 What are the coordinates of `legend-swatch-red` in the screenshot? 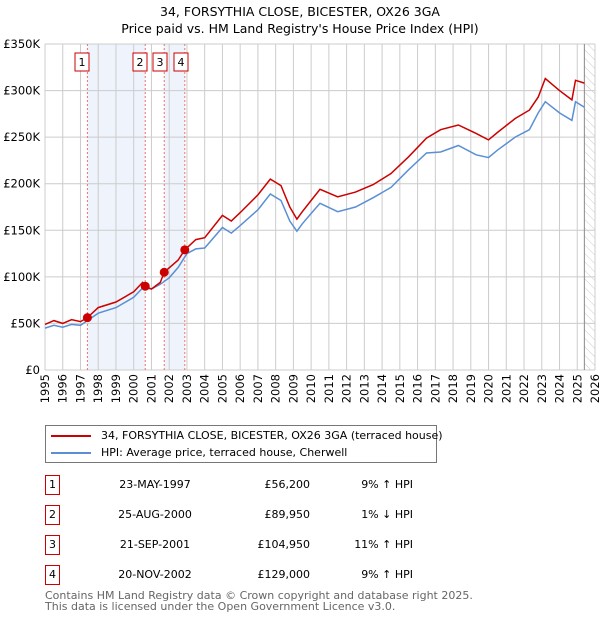 It's located at (71, 436).